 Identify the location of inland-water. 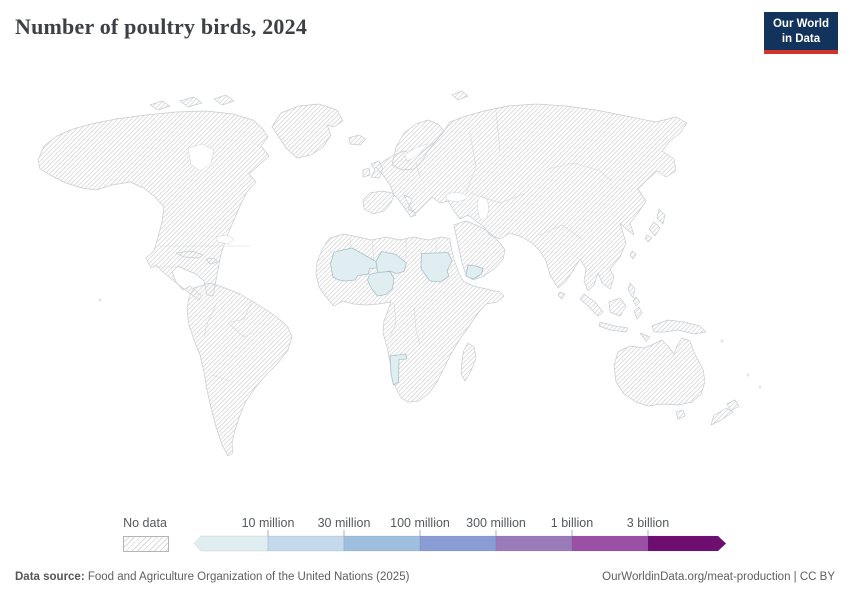
(338, 194).